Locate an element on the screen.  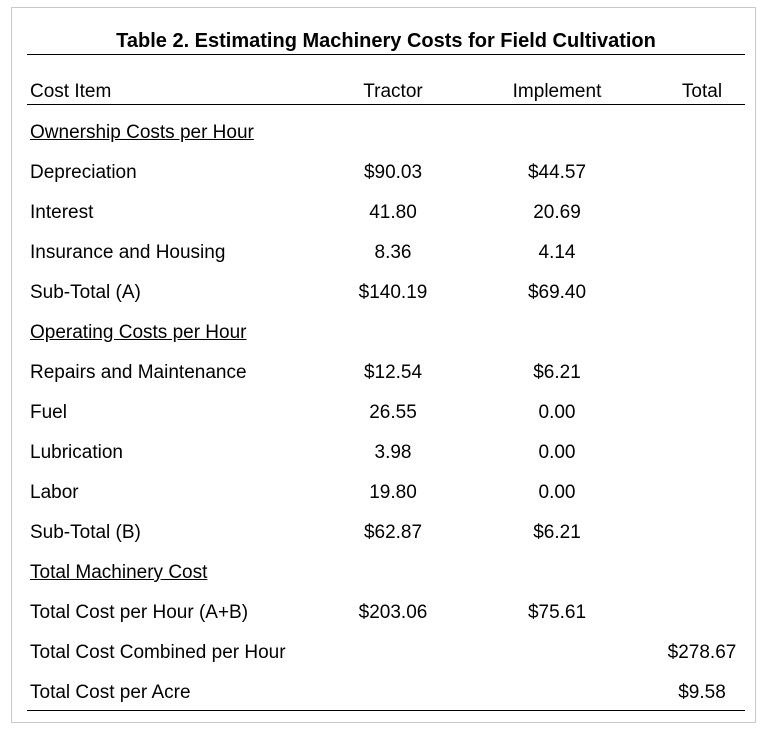
cell-item: Interest is located at coordinates (62, 212).